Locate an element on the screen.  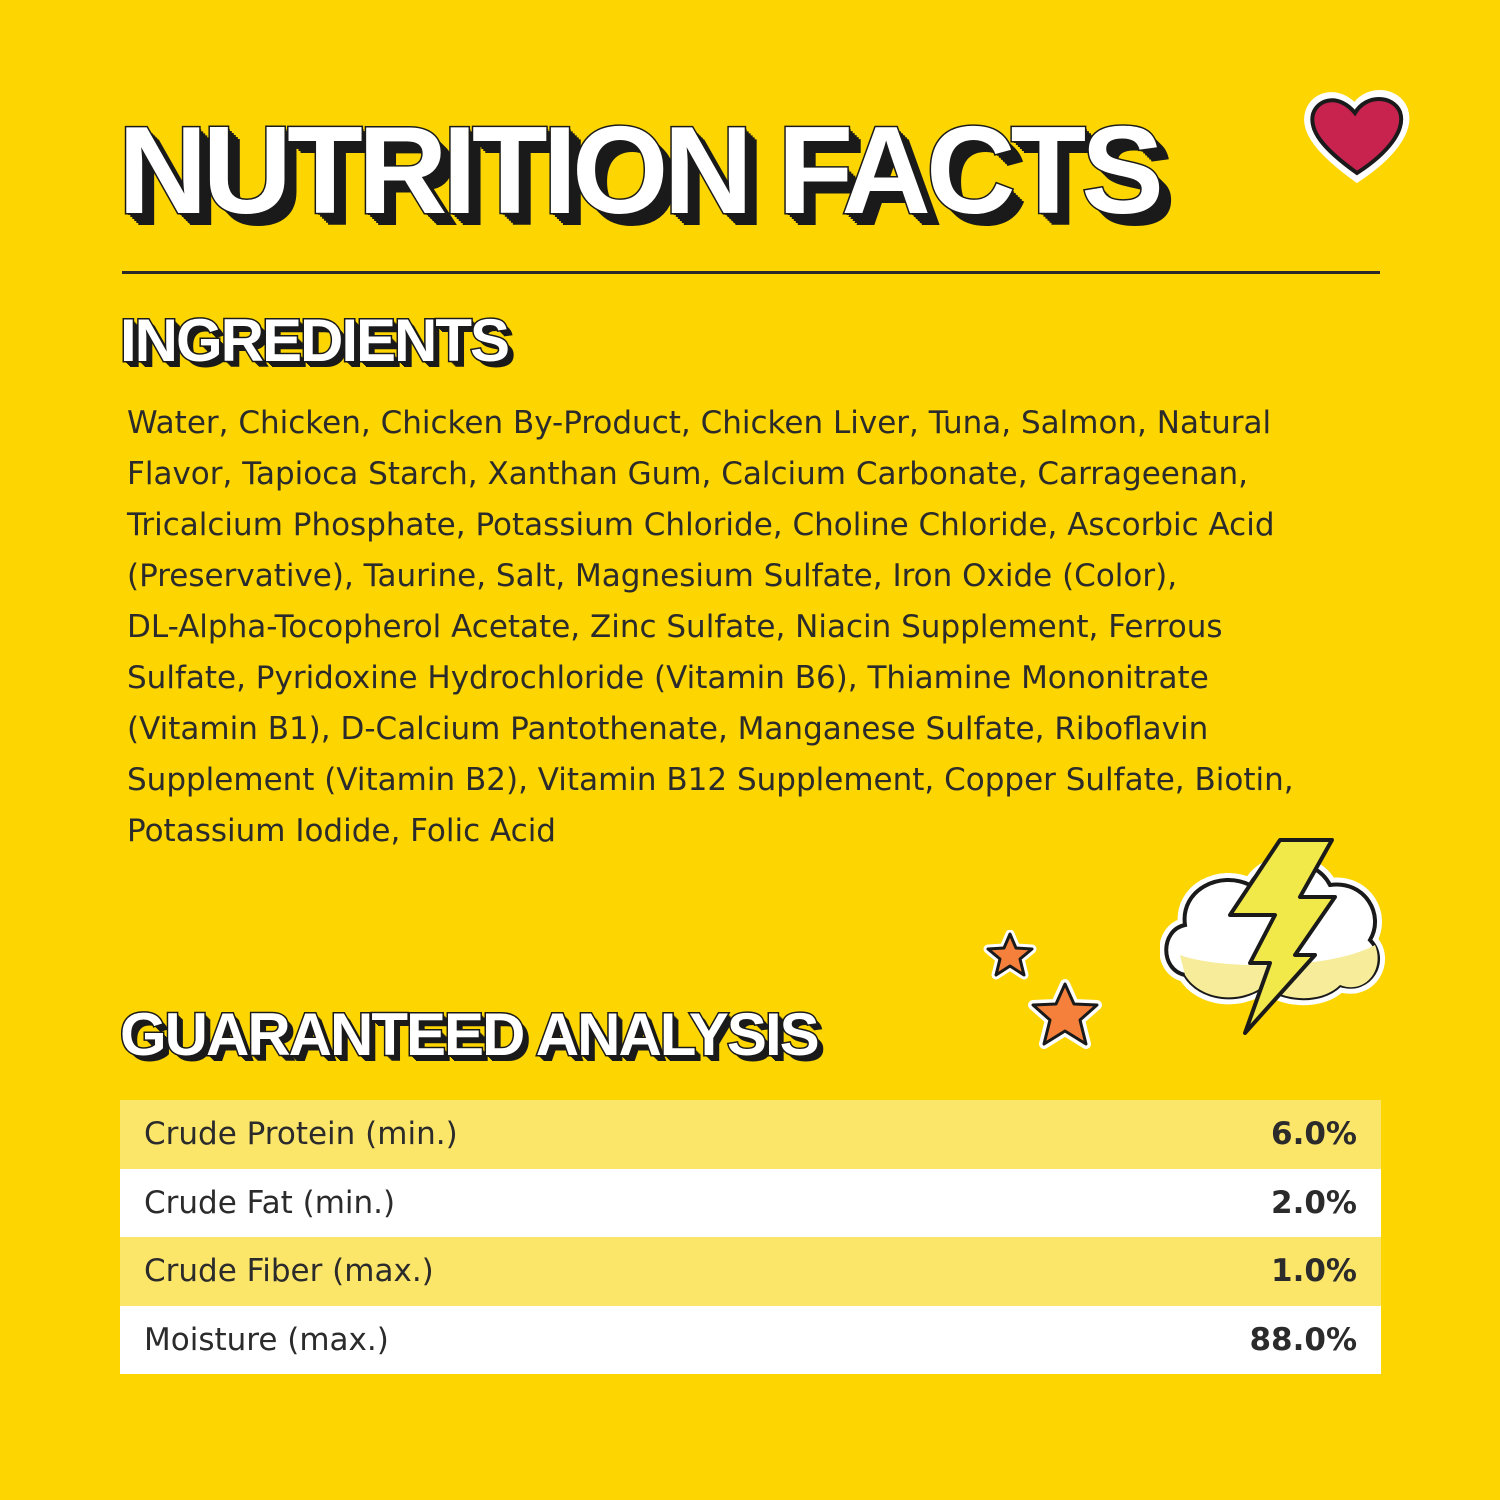
row-value: 6.0% is located at coordinates (1314, 1134).